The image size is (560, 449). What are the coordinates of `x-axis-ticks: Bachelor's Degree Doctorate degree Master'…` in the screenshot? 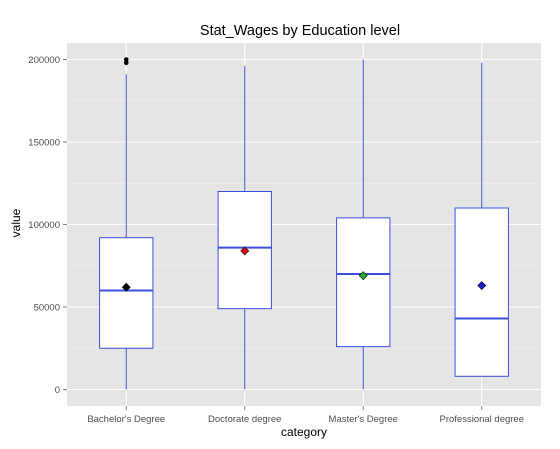 It's located at (305, 415).